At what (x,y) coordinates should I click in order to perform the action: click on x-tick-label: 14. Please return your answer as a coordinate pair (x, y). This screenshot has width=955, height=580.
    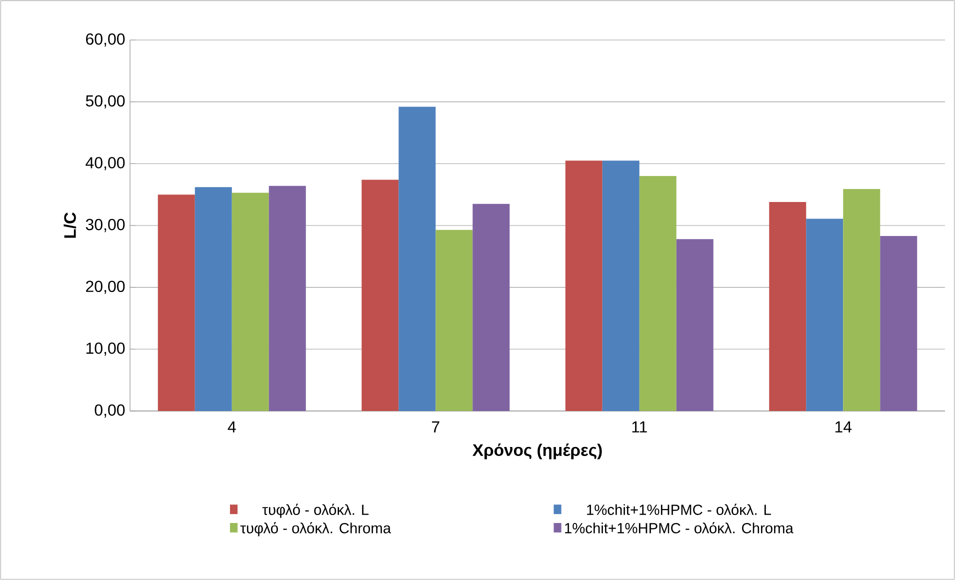
    Looking at the image, I should click on (843, 426).